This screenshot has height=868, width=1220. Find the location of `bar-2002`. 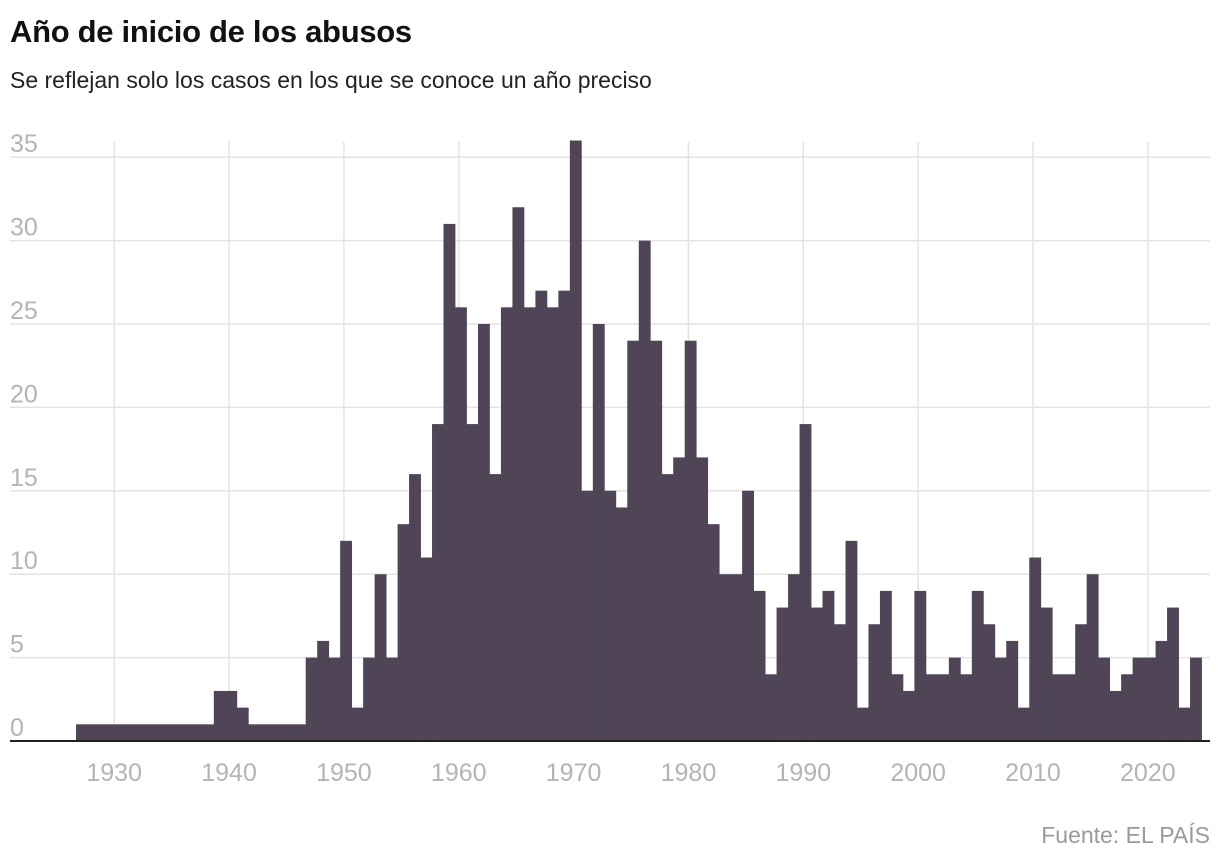

bar-2002 is located at coordinates (943, 707).